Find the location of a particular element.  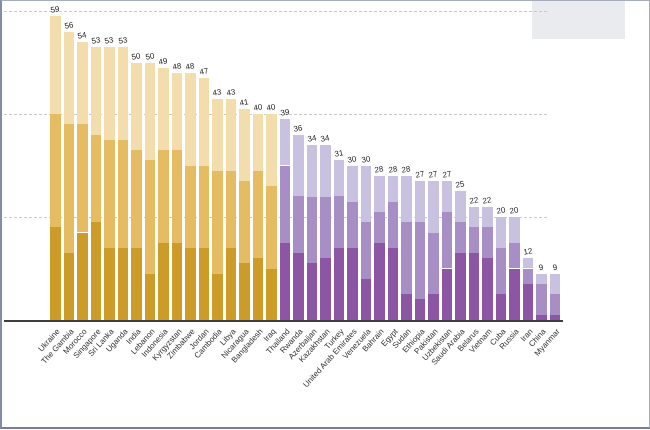

bar-cambodia-middle-segment is located at coordinates (217, 222).